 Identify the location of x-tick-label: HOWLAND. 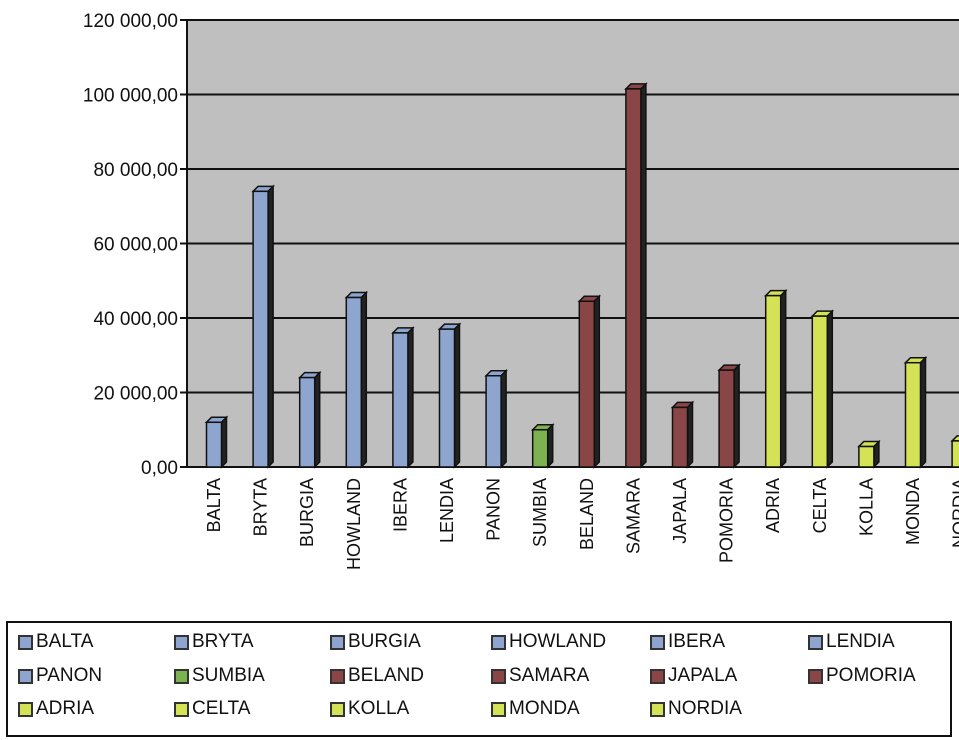
(354, 524).